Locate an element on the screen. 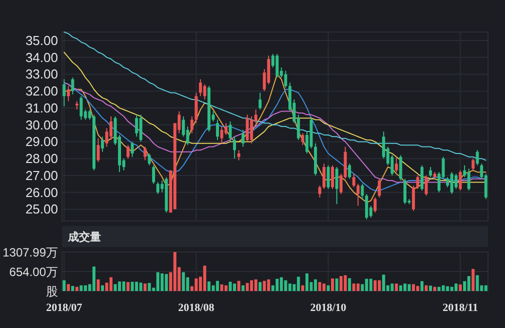  chart-title: 成交量 is located at coordinates (84, 237).